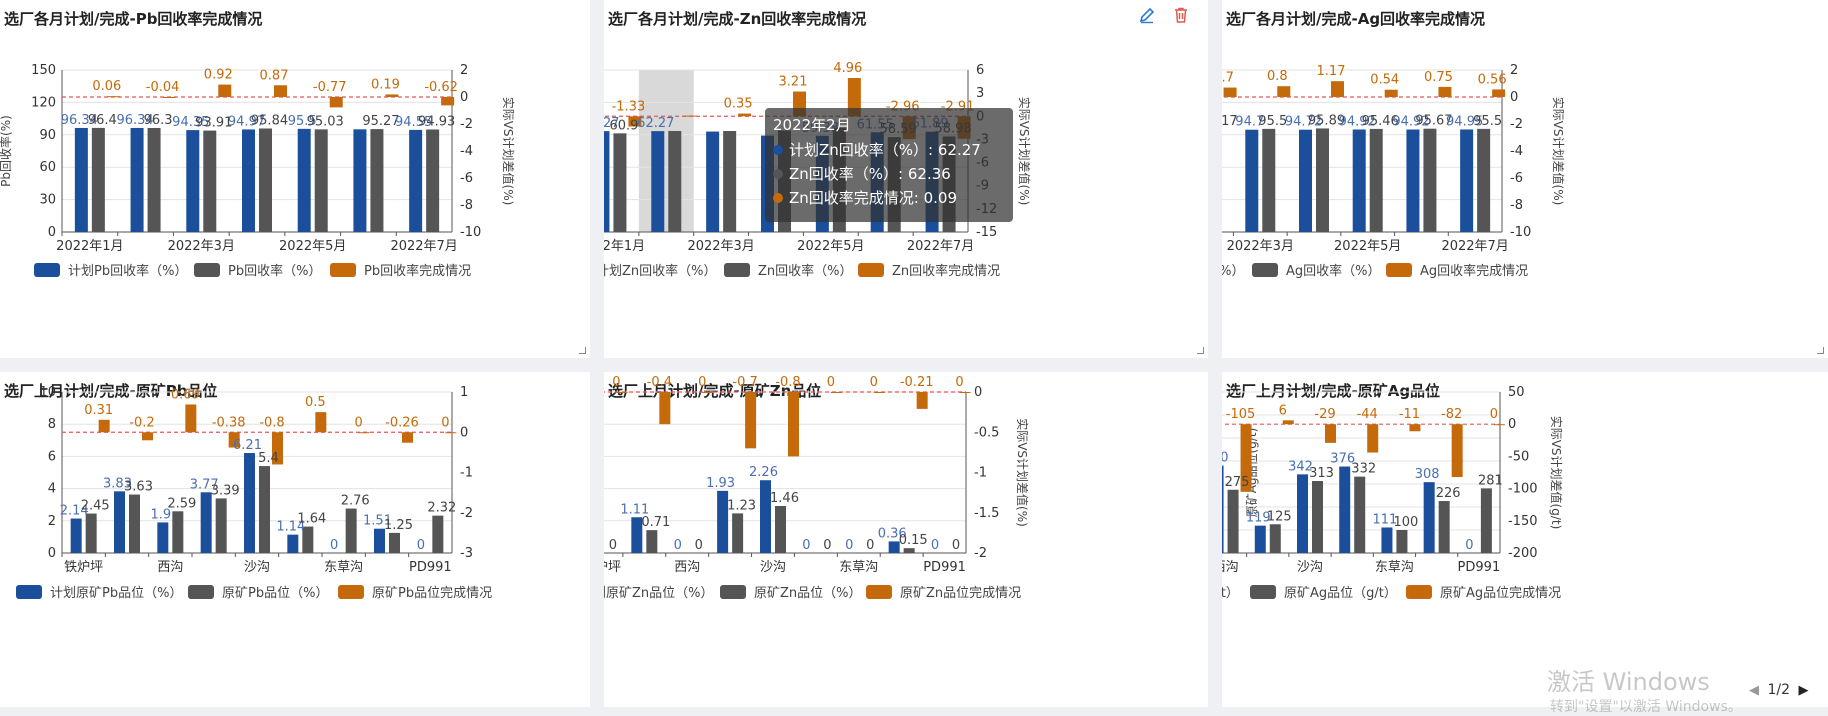  Describe the element at coordinates (763, 472) in the screenshot. I see `planned-value-label: 2.26` at that location.